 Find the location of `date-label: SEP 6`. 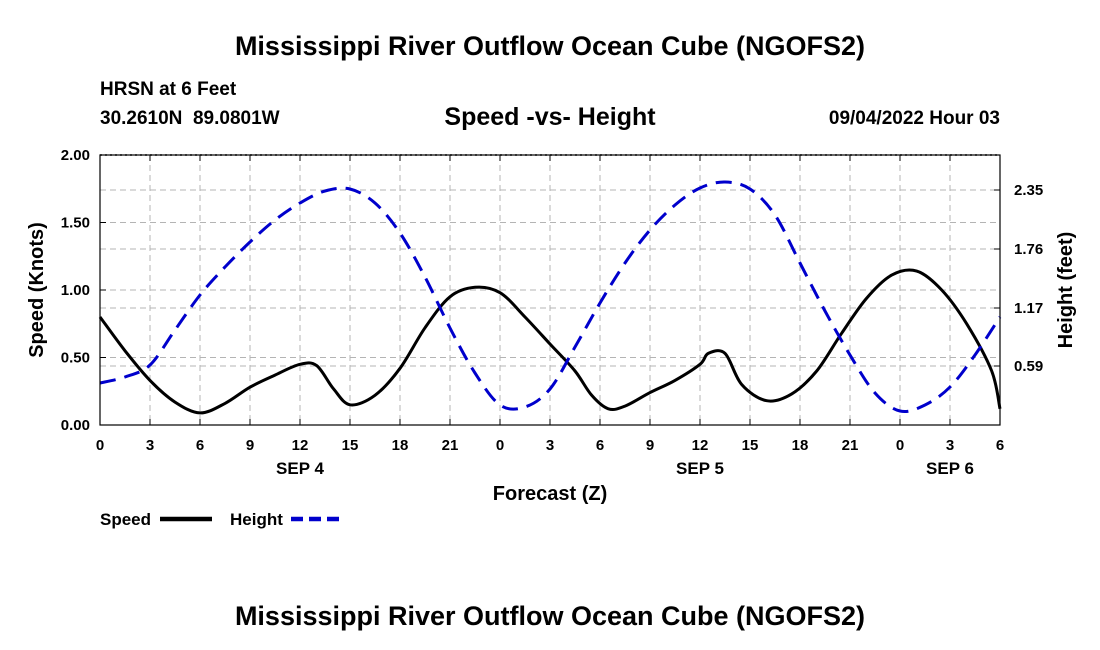

date-label: SEP 6 is located at coordinates (950, 468).